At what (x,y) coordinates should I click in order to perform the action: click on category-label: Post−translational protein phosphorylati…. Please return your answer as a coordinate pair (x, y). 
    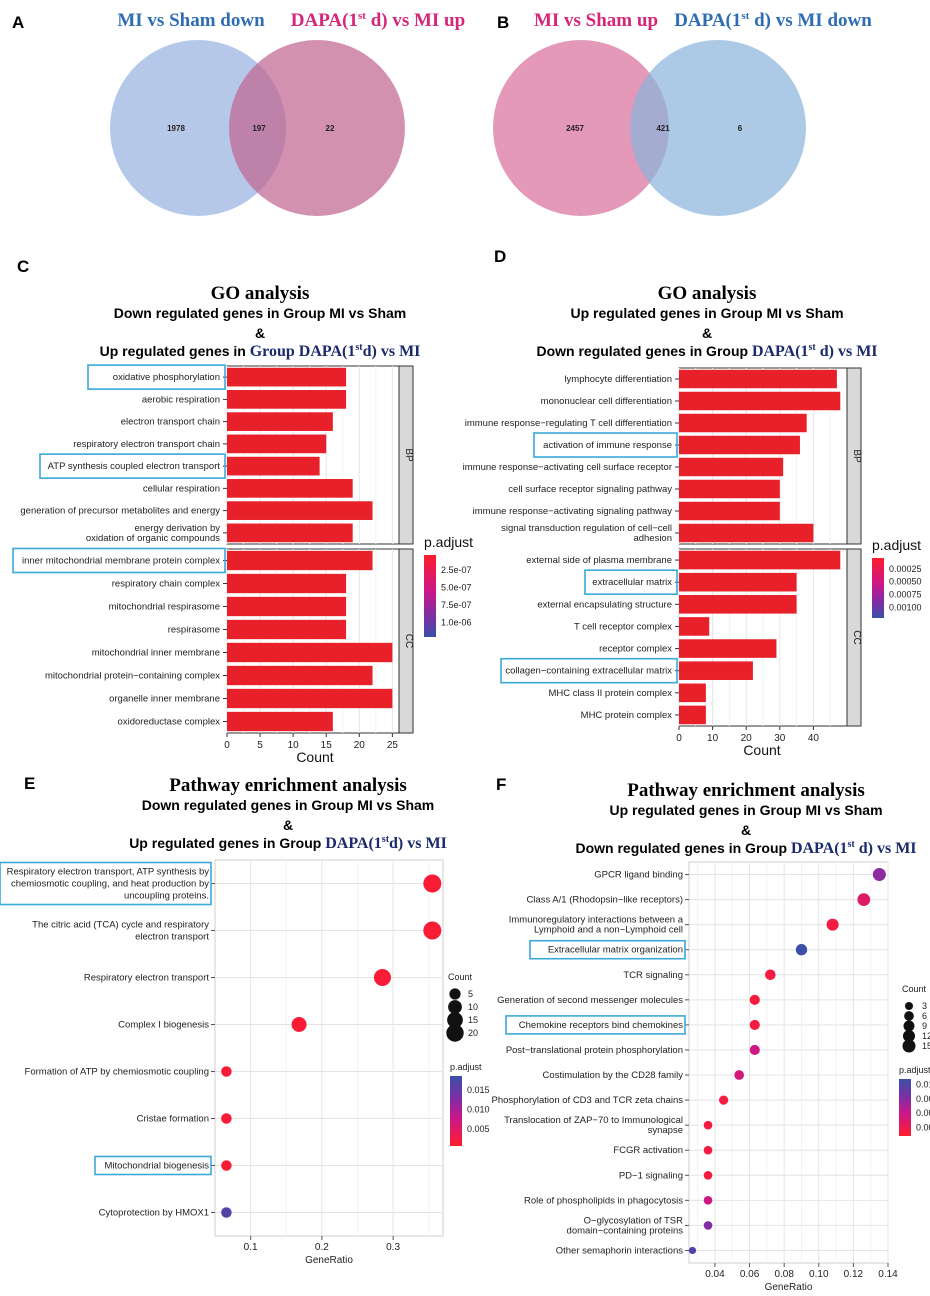
    Looking at the image, I should click on (594, 1050).